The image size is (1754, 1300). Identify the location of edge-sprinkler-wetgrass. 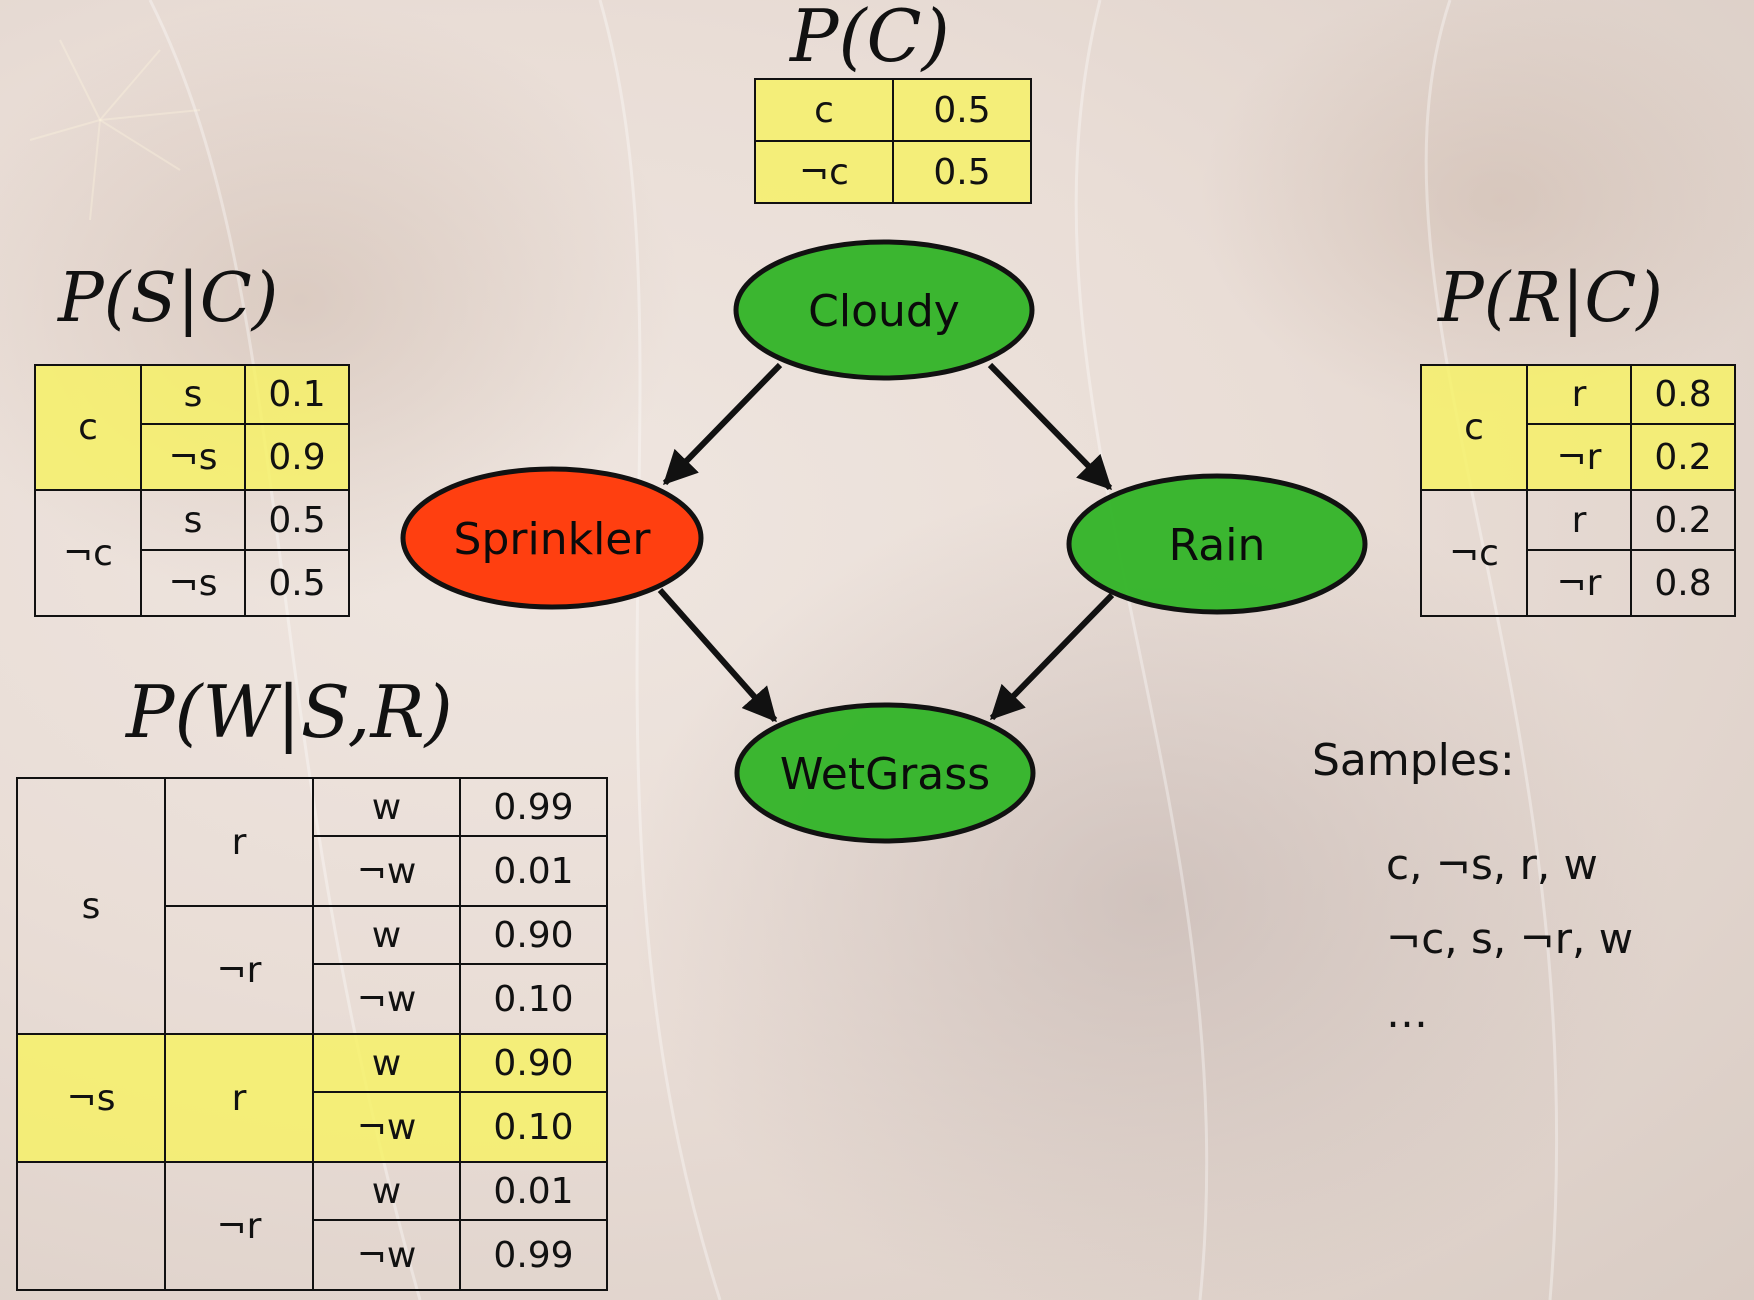
(717, 655).